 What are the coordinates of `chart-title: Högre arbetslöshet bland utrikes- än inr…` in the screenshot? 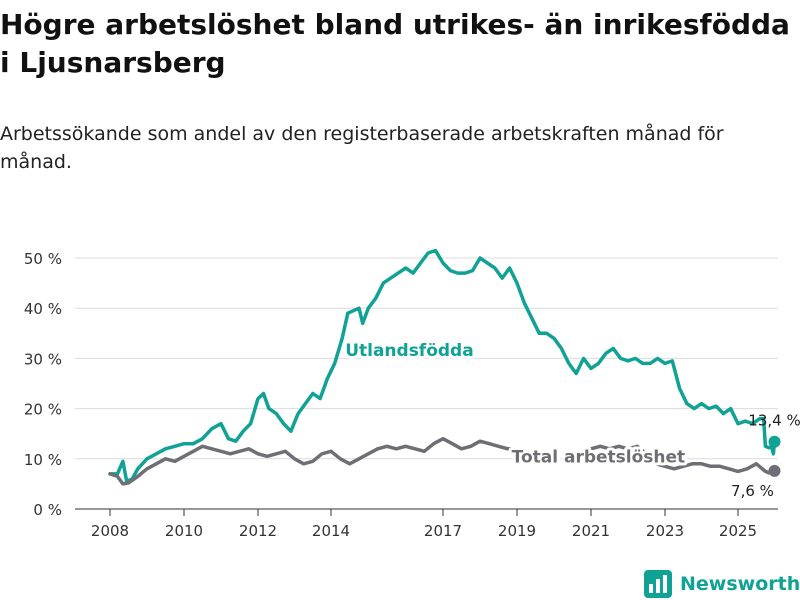 It's located at (395, 43).